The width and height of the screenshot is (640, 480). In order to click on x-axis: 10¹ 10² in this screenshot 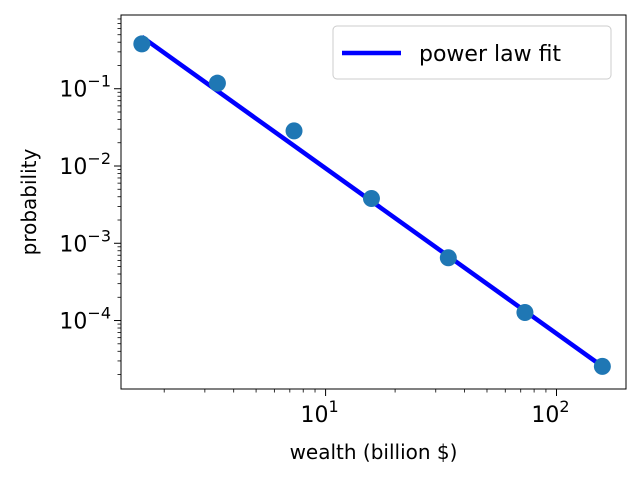, I will do `click(366, 408)`.